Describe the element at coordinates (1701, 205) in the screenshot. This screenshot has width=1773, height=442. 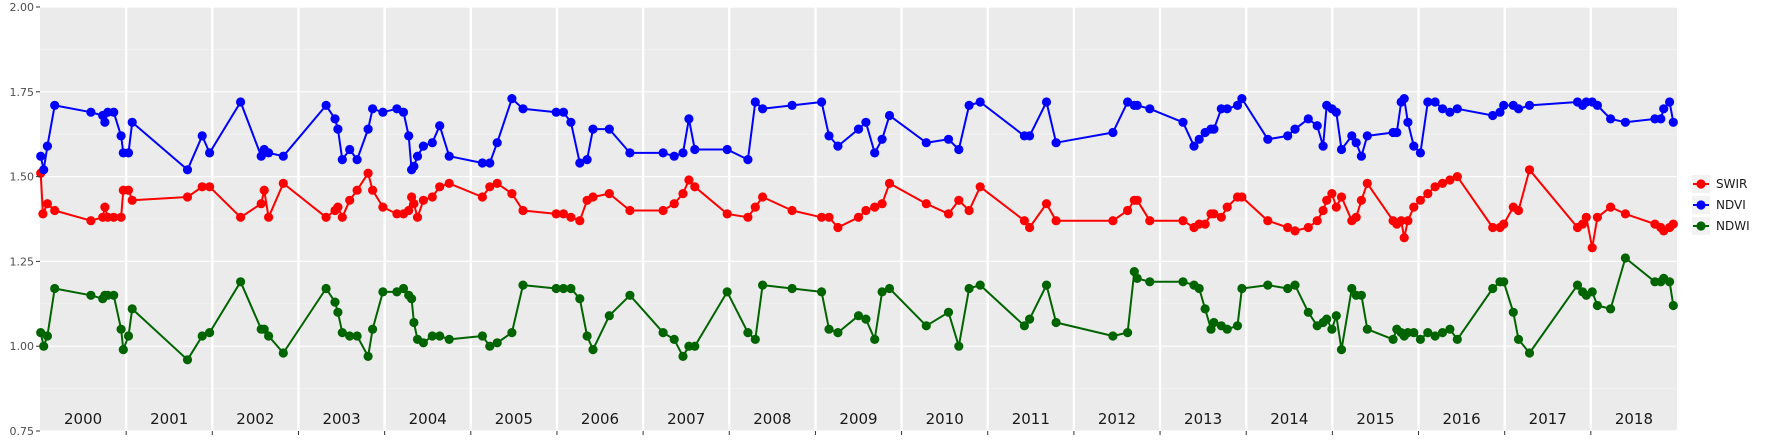
I see `legend-key-point` at that location.